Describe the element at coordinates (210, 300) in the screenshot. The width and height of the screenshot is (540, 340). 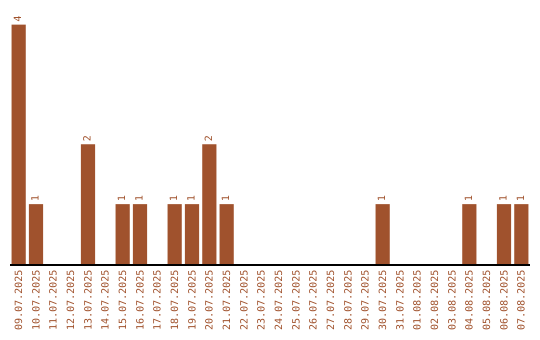
I see `x-tick-label: 20.07.2025` at that location.